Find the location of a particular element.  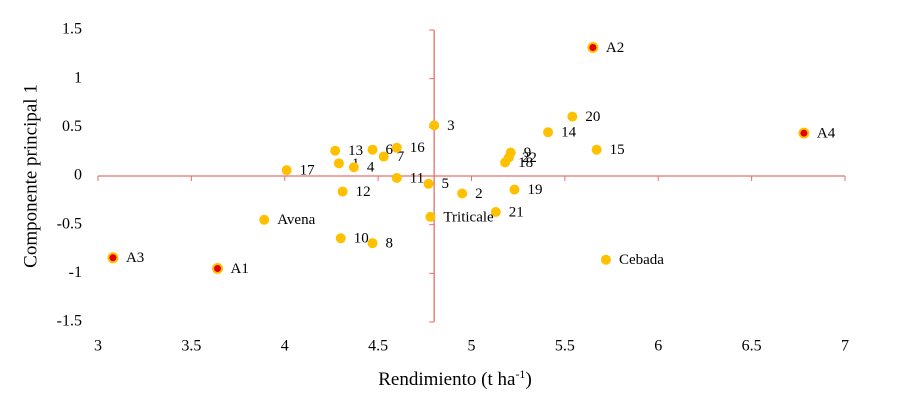

x-tick-label: 4.5 is located at coordinates (378, 346).